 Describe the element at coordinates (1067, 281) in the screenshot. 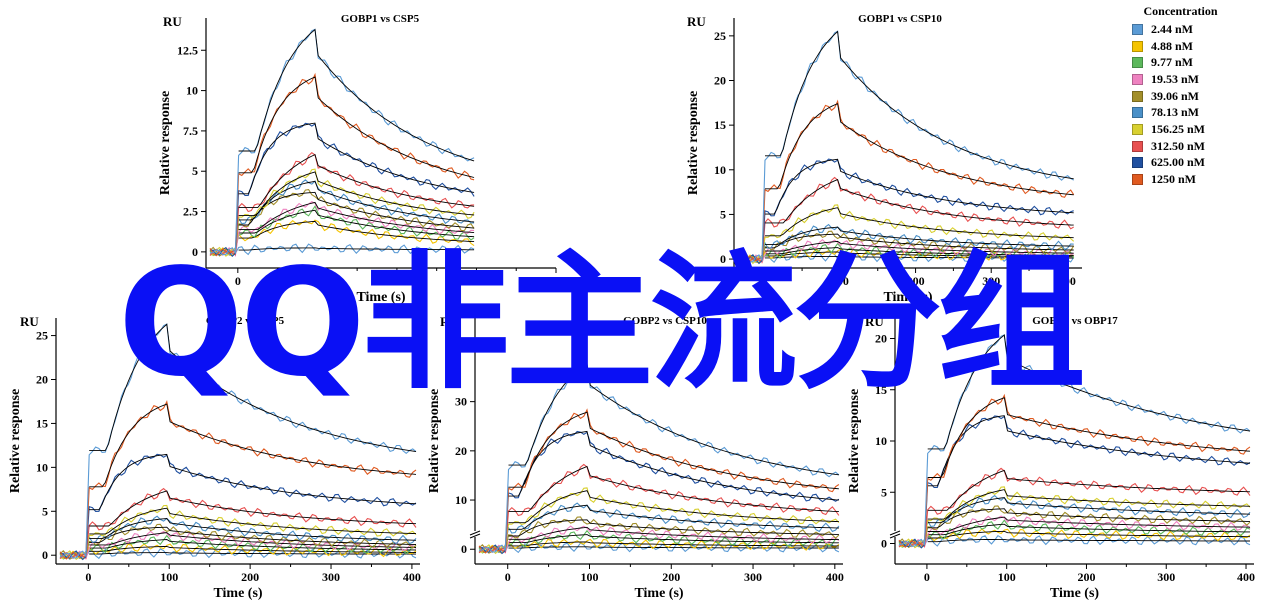

I see `x-tick-label: 400` at that location.